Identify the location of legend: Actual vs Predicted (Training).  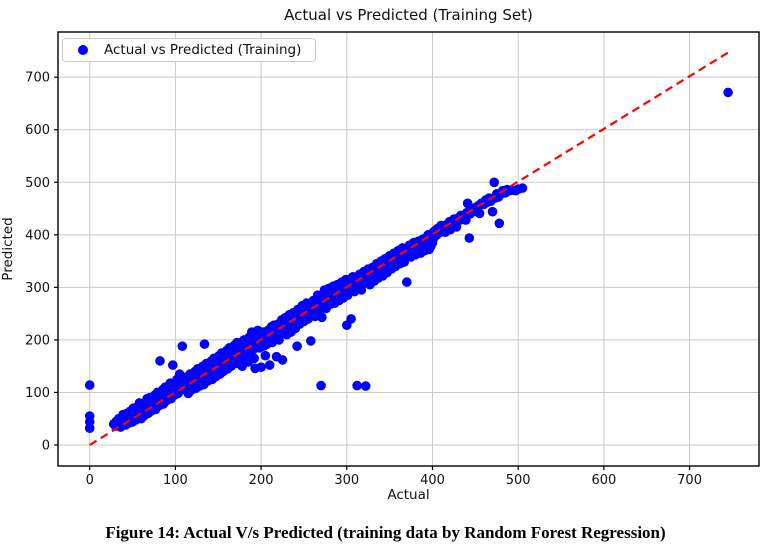
(189, 50).